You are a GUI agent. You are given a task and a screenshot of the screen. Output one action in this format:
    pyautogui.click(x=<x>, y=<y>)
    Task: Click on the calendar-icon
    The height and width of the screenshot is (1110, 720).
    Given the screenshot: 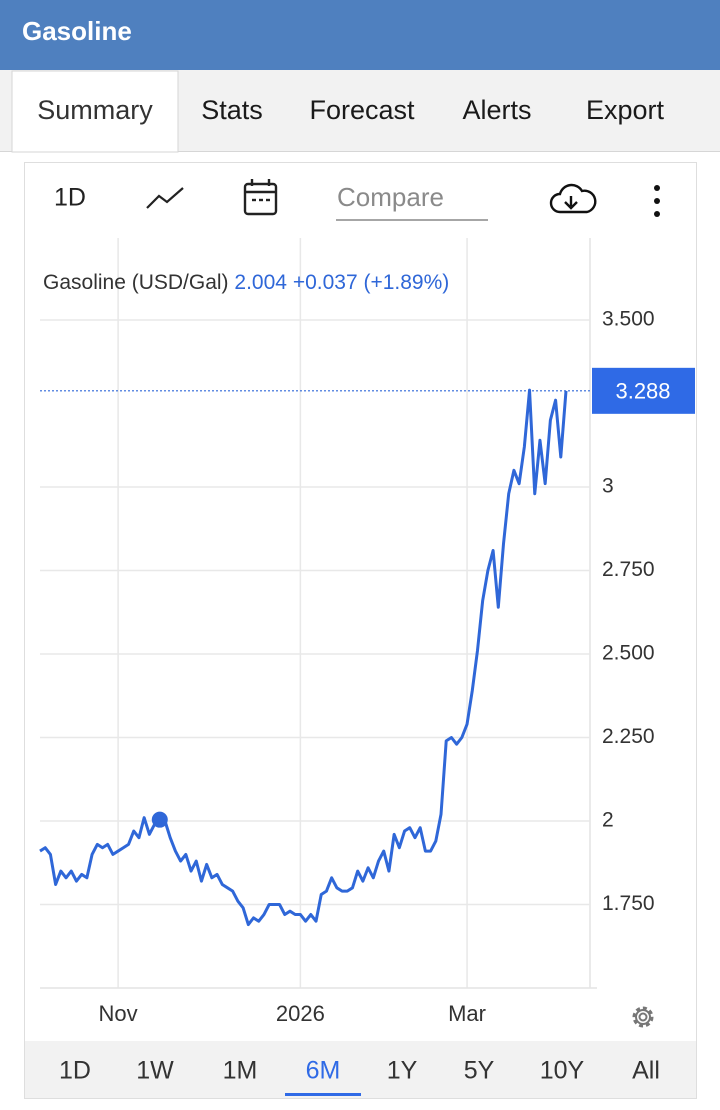 What is the action you would take?
    pyautogui.click(x=260, y=197)
    